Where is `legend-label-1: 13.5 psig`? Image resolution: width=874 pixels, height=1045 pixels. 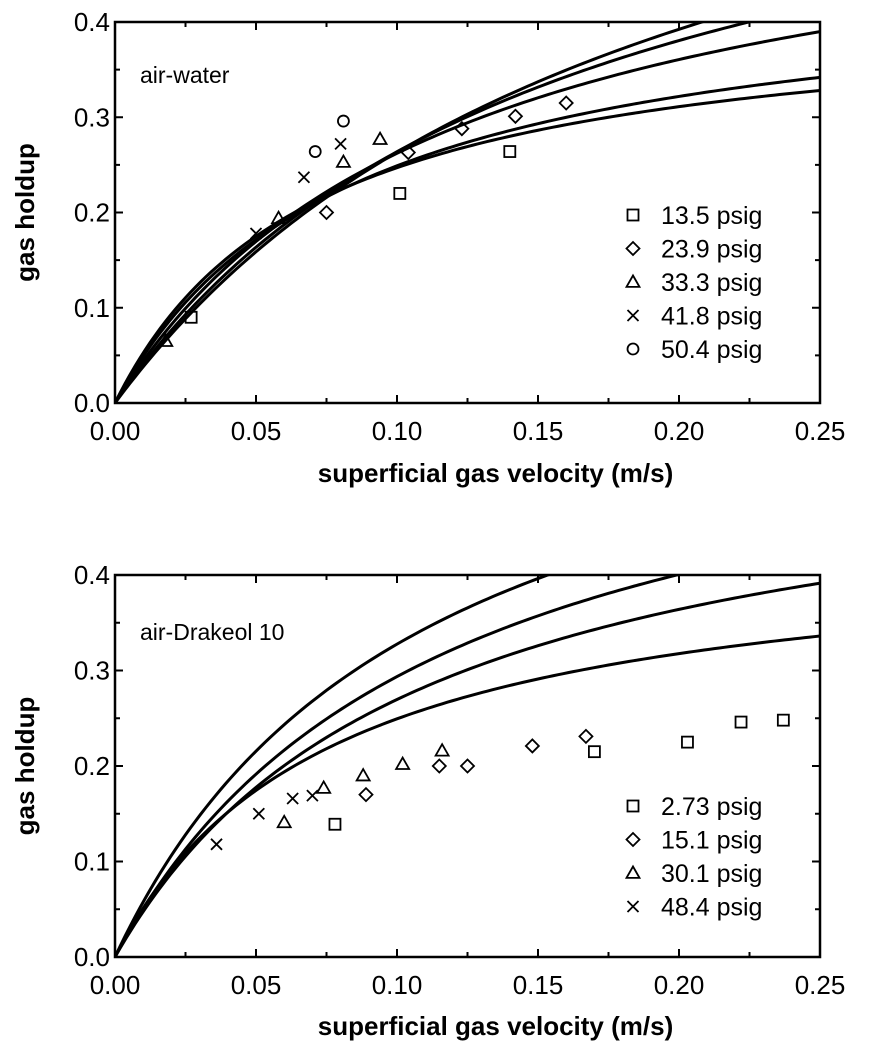
legend-label-1: 13.5 psig is located at coordinates (711, 216).